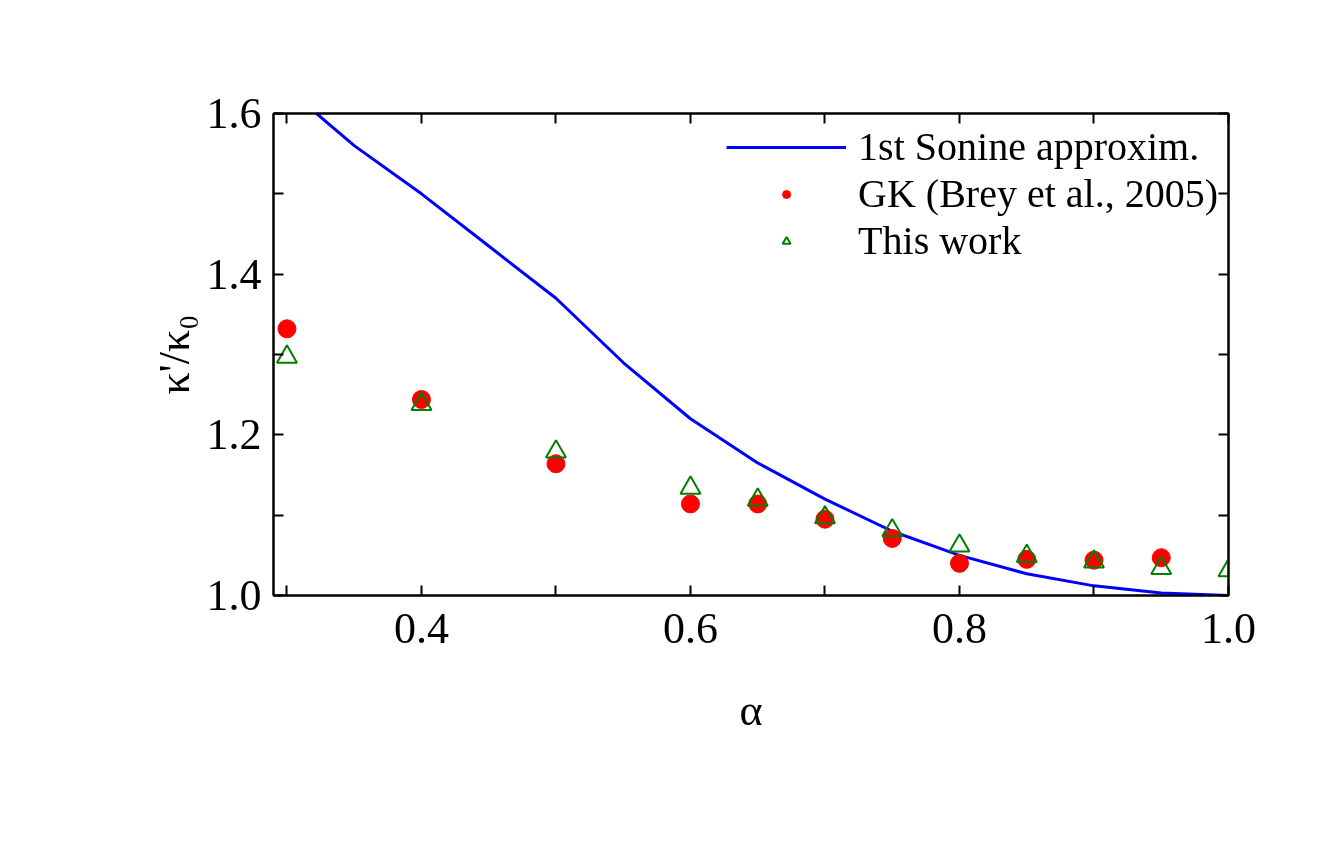  I want to click on y-tick-label: 1.6, so click(234, 113).